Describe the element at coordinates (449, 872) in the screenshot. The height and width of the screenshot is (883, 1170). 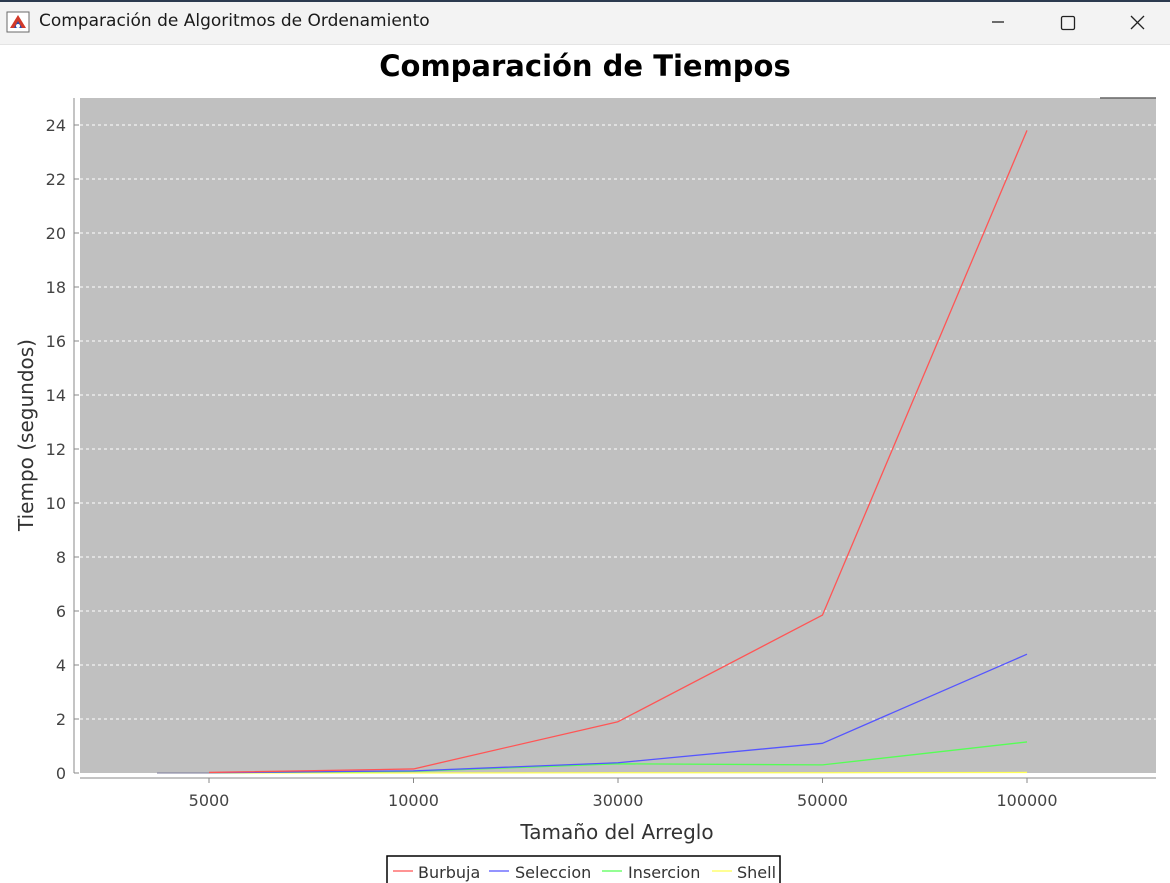
I see `legend-label-burbuja: Burbuja` at that location.